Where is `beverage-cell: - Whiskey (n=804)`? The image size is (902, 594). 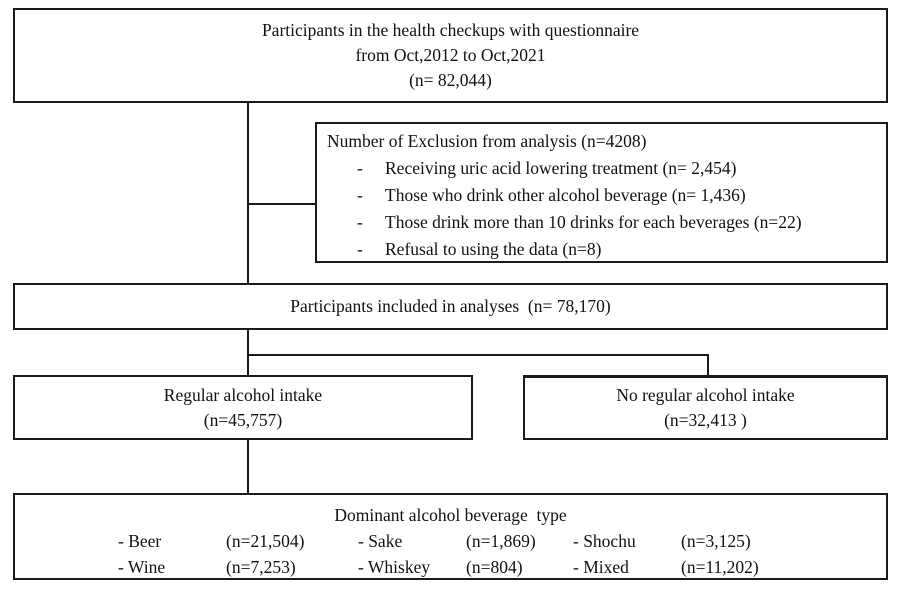
beverage-cell: - Whiskey (n=804) is located at coordinates (465, 567).